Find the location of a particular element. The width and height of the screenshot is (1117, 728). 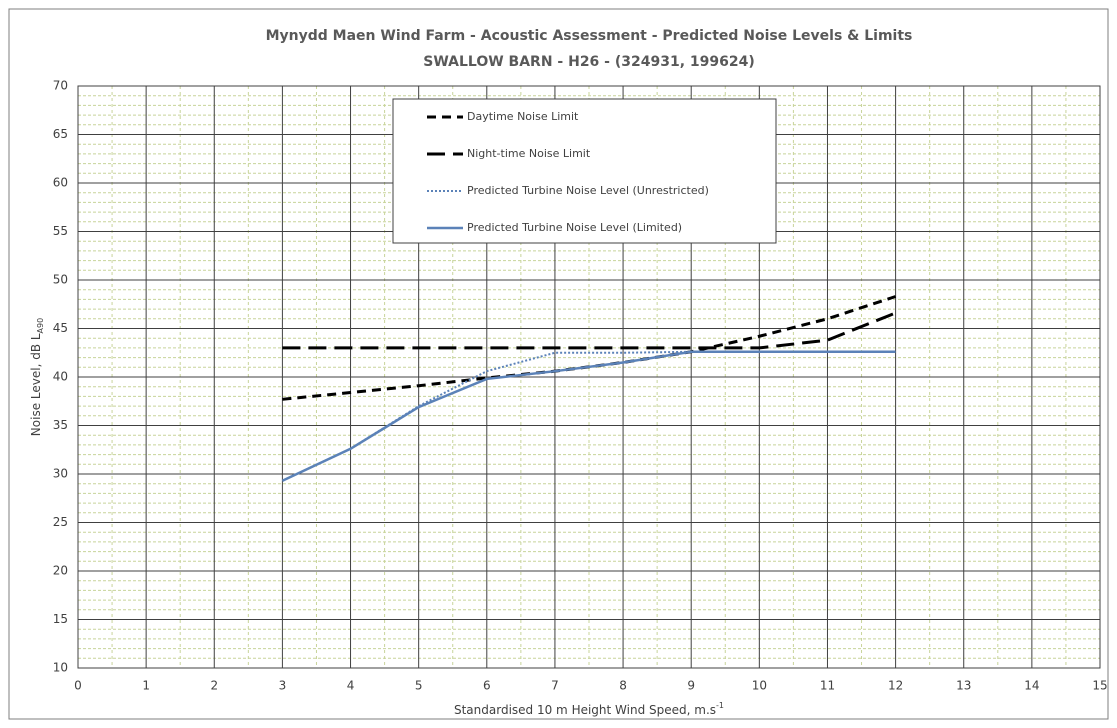

x-tick-label: 7 is located at coordinates (555, 686).